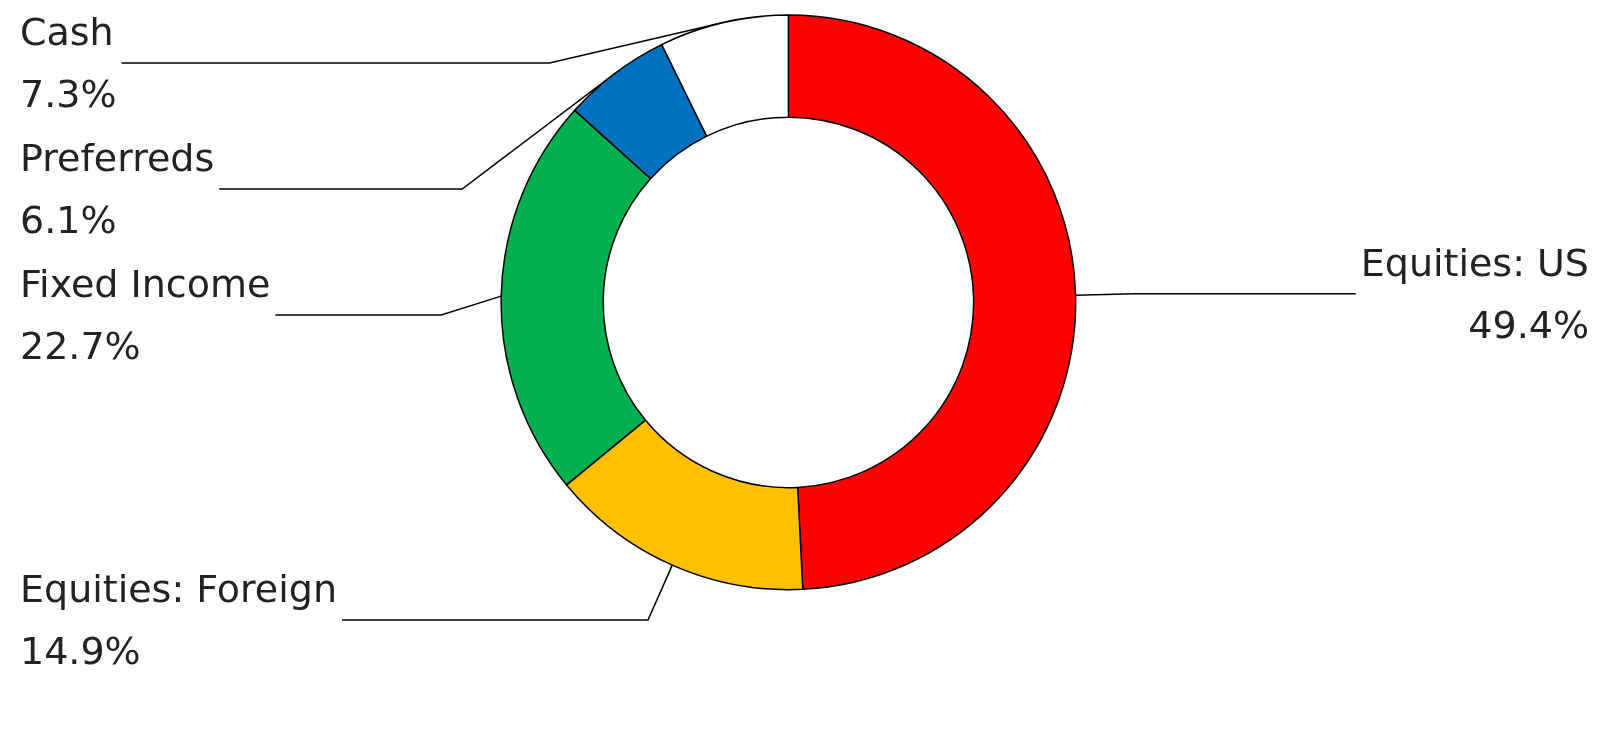 This screenshot has height=756, width=1609. I want to click on data-label: 14.9%, so click(80, 651).